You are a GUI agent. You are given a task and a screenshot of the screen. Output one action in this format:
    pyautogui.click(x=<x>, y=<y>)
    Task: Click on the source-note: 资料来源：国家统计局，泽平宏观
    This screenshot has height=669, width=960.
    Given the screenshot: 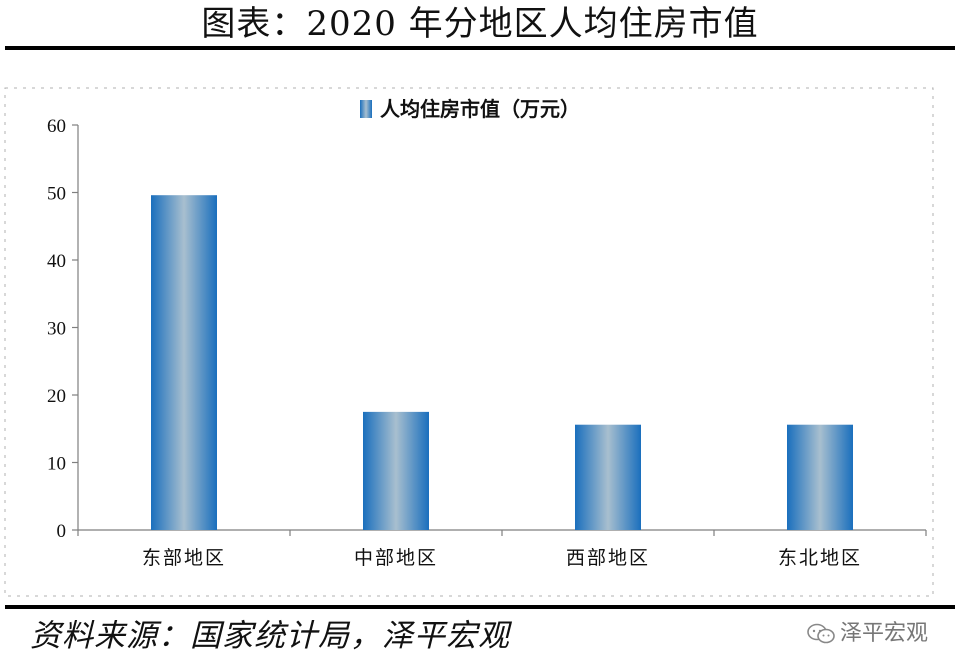 What is the action you would take?
    pyautogui.click(x=270, y=636)
    